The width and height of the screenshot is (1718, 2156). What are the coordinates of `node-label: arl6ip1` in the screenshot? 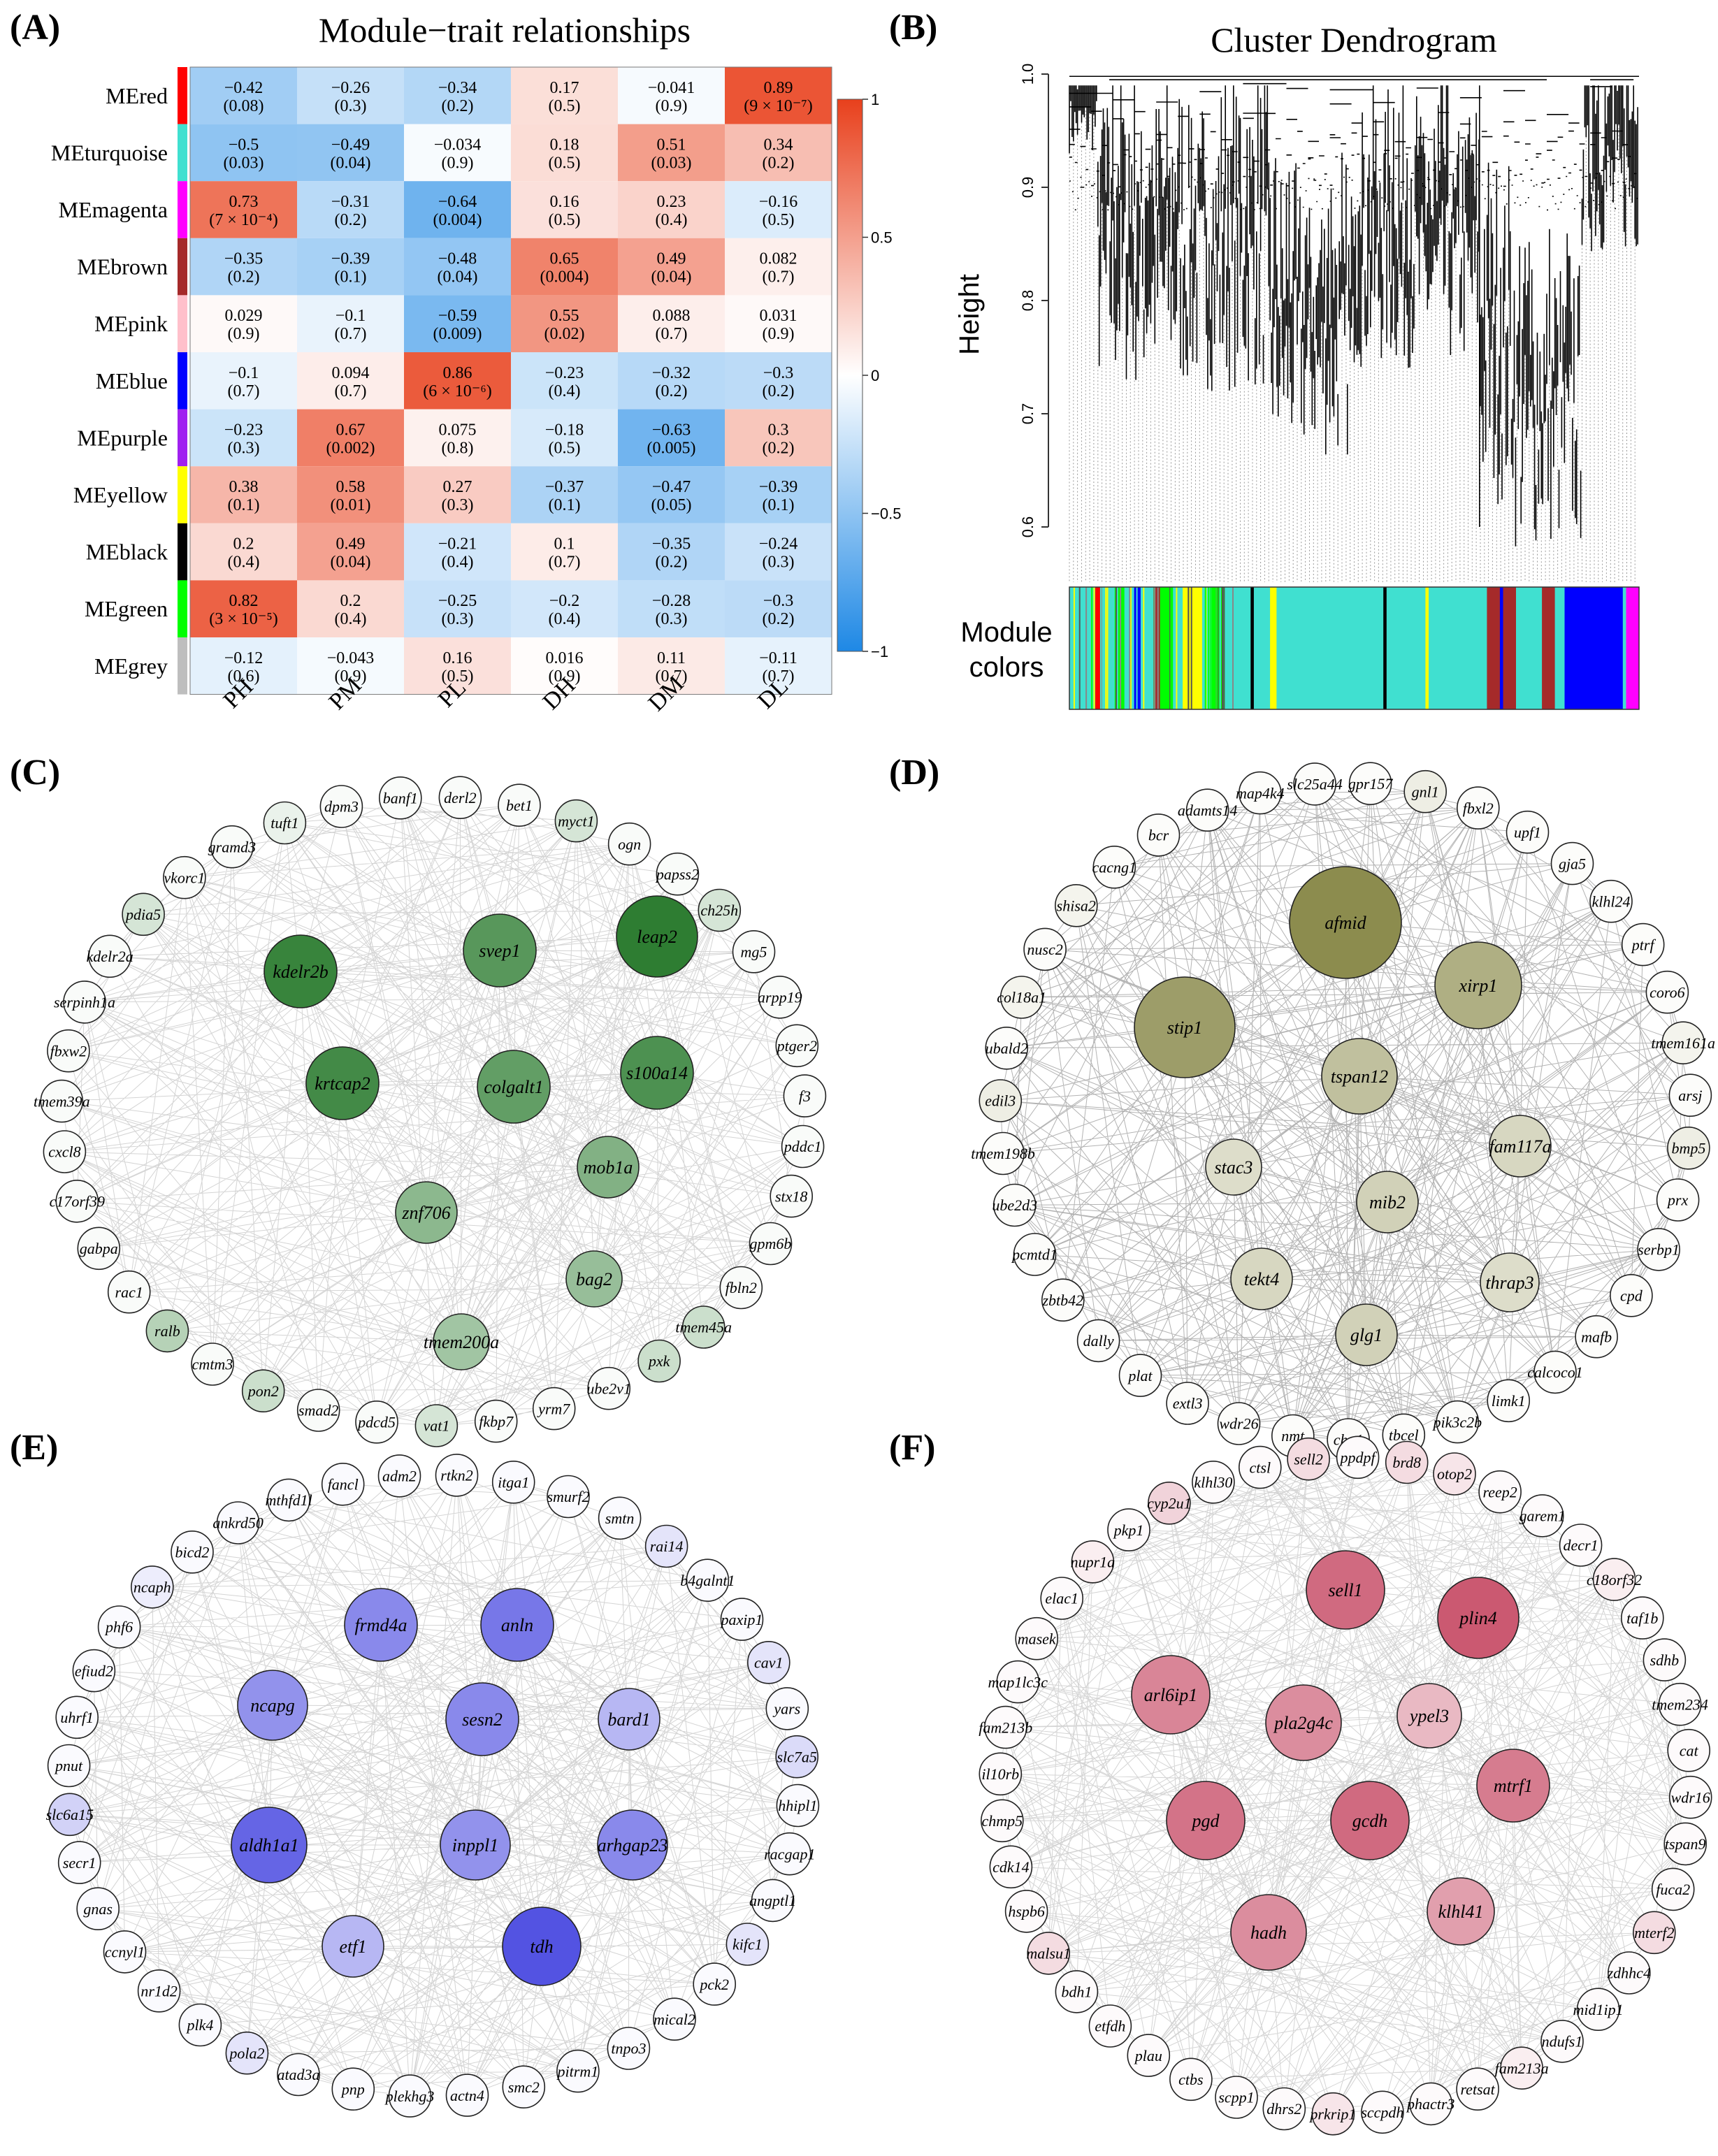 It's located at (1171, 1695).